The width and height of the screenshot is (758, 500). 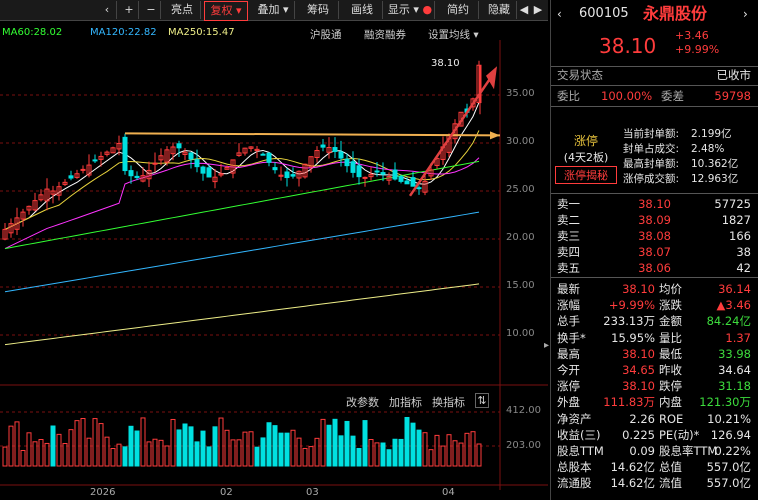 What do you see at coordinates (362, 10) in the screenshot?
I see `draw-button: 画线` at bounding box center [362, 10].